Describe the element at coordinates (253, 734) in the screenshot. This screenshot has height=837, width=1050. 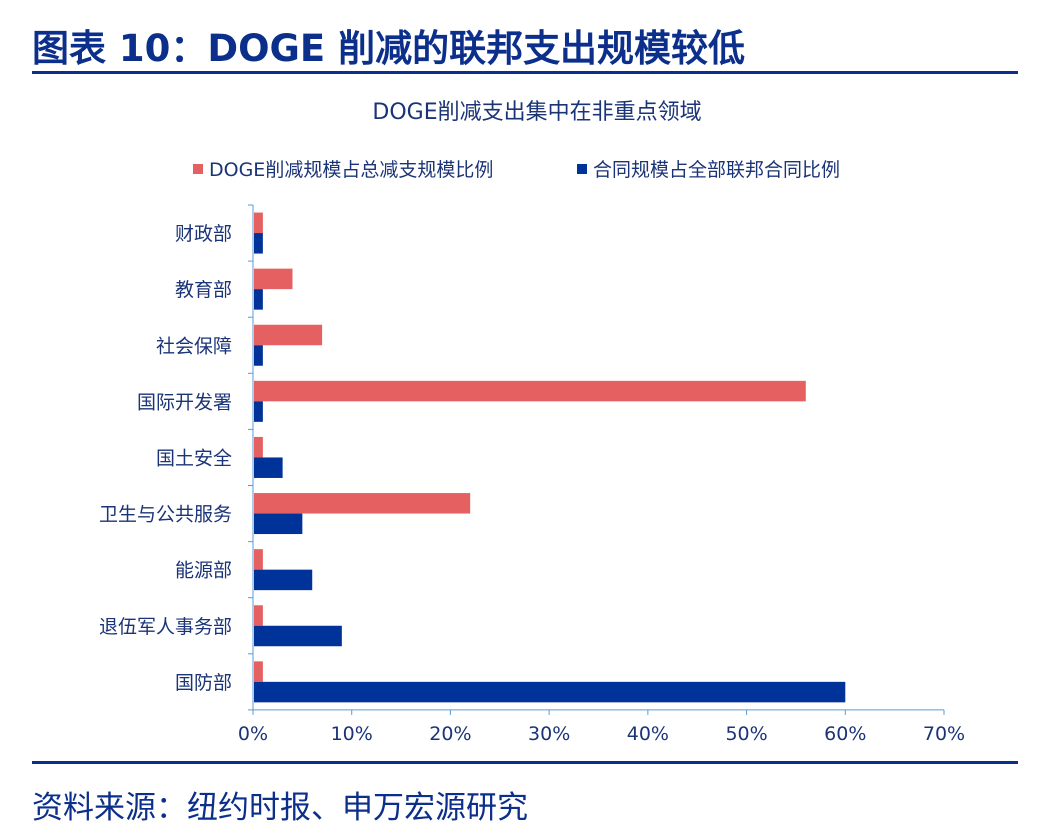
I see `x-tick-label: 0%` at that location.